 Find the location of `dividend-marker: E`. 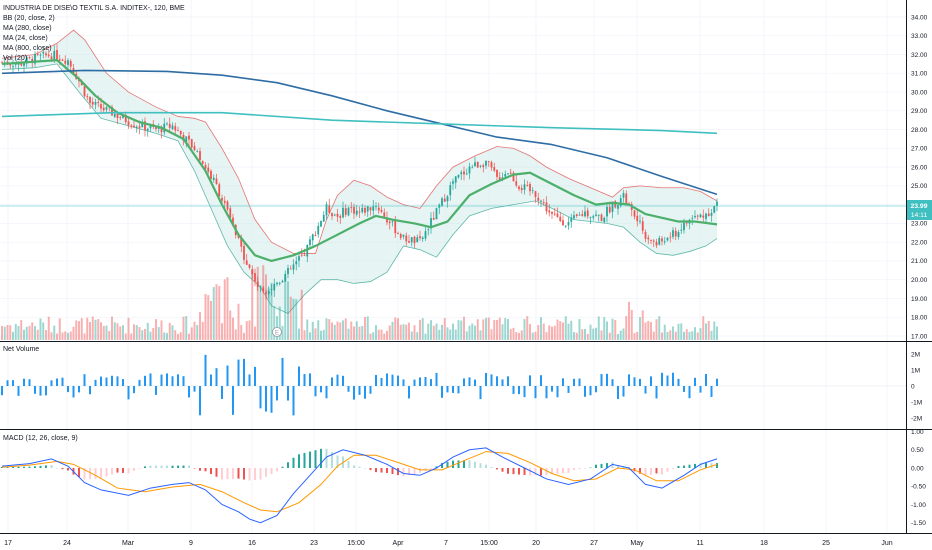

dividend-marker: E is located at coordinates (277, 332).